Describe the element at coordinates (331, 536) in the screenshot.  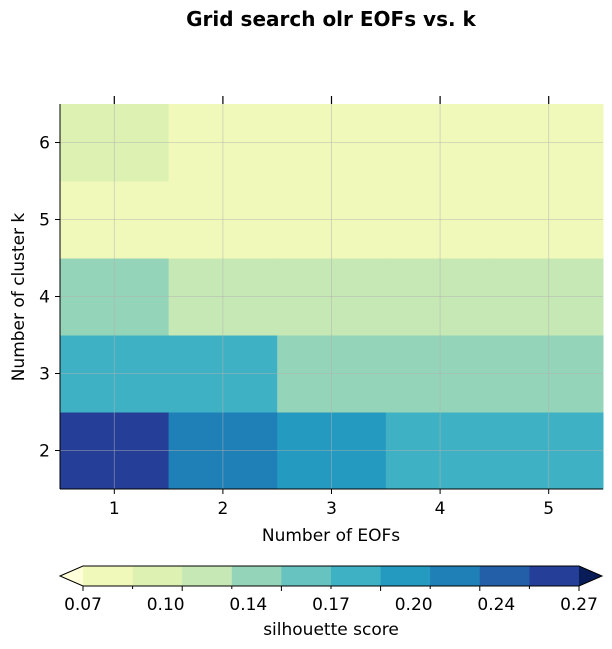
I see `x-axis-label: Number of EOFs` at that location.